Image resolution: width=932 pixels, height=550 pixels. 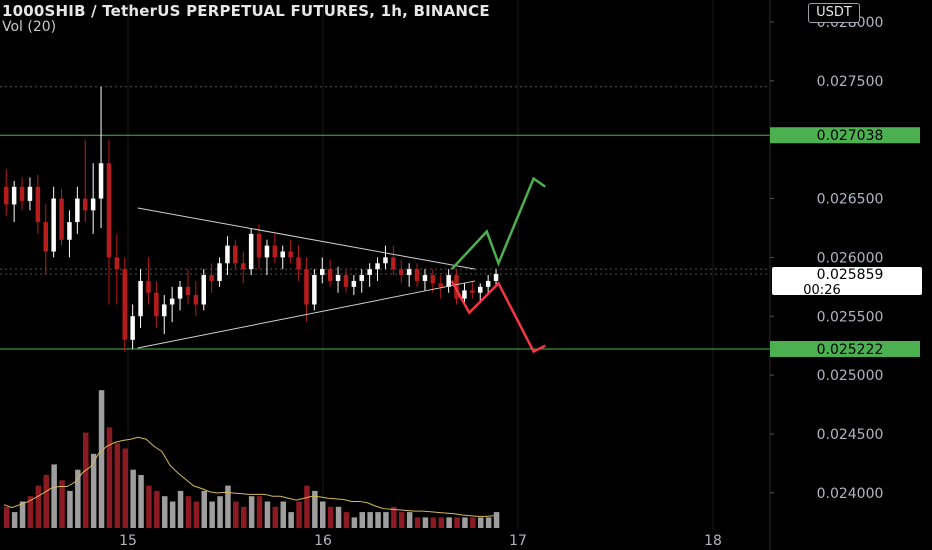 What do you see at coordinates (128, 541) in the screenshot?
I see `time-axis-label: 15` at bounding box center [128, 541].